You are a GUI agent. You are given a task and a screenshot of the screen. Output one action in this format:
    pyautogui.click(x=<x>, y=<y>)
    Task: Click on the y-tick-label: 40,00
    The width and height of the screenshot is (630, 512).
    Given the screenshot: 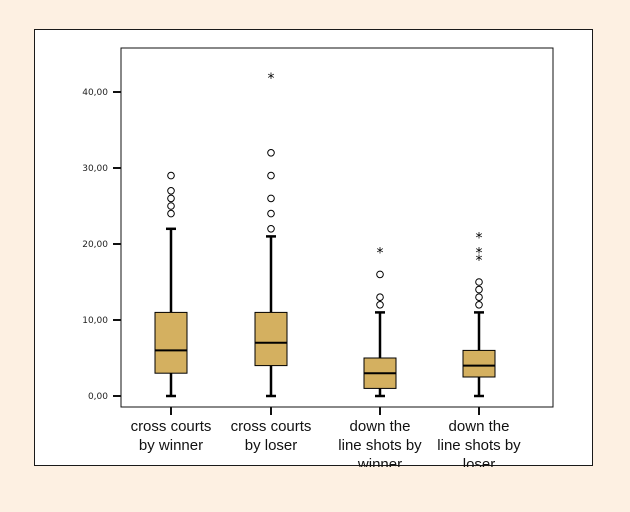 What is the action you would take?
    pyautogui.click(x=95, y=93)
    